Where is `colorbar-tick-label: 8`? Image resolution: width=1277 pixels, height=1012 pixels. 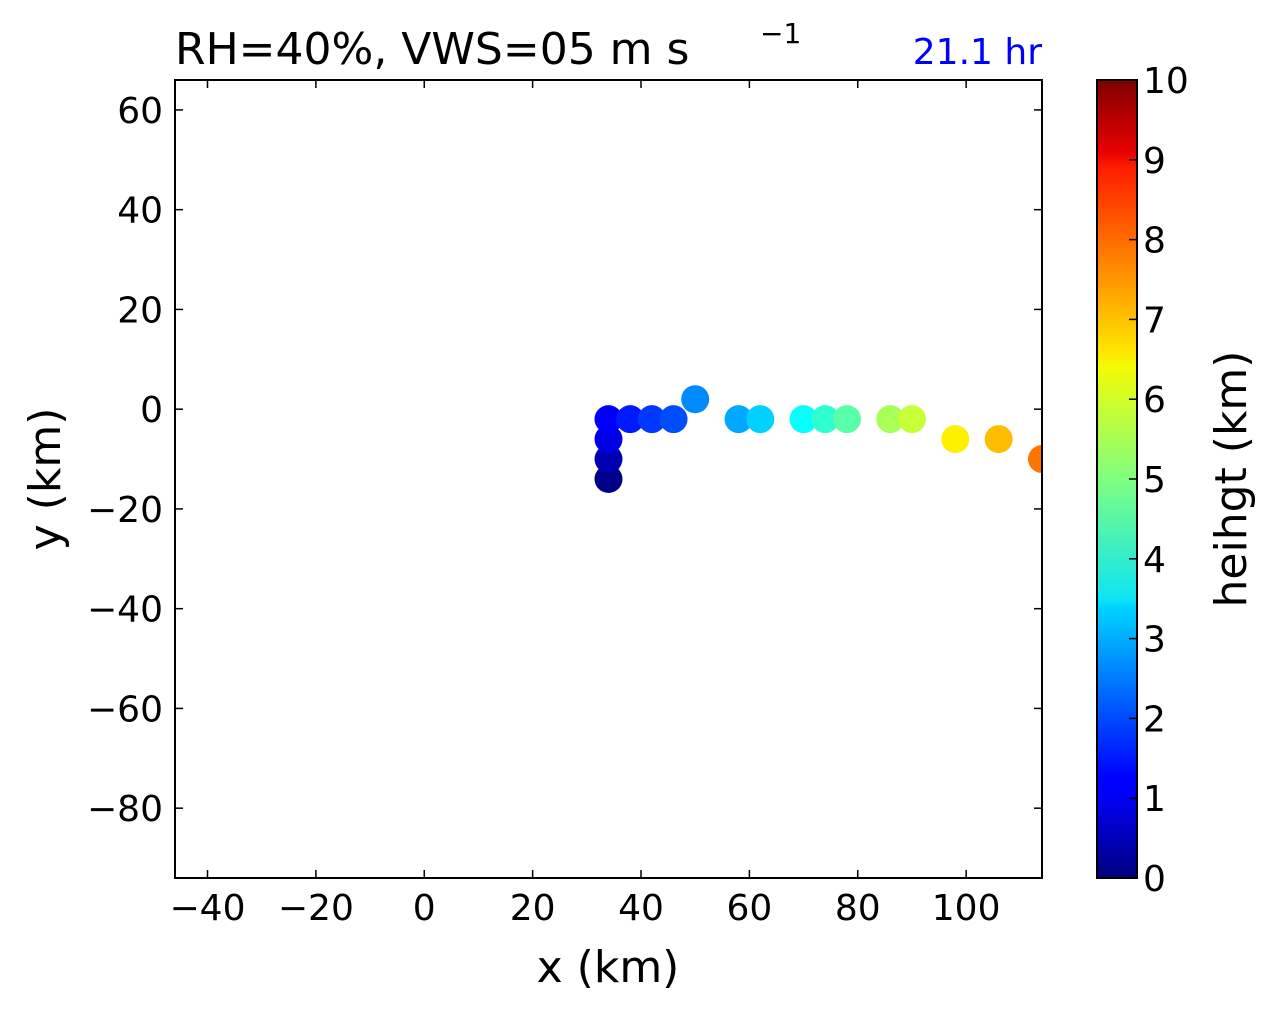 colorbar-tick-label: 8 is located at coordinates (1154, 241).